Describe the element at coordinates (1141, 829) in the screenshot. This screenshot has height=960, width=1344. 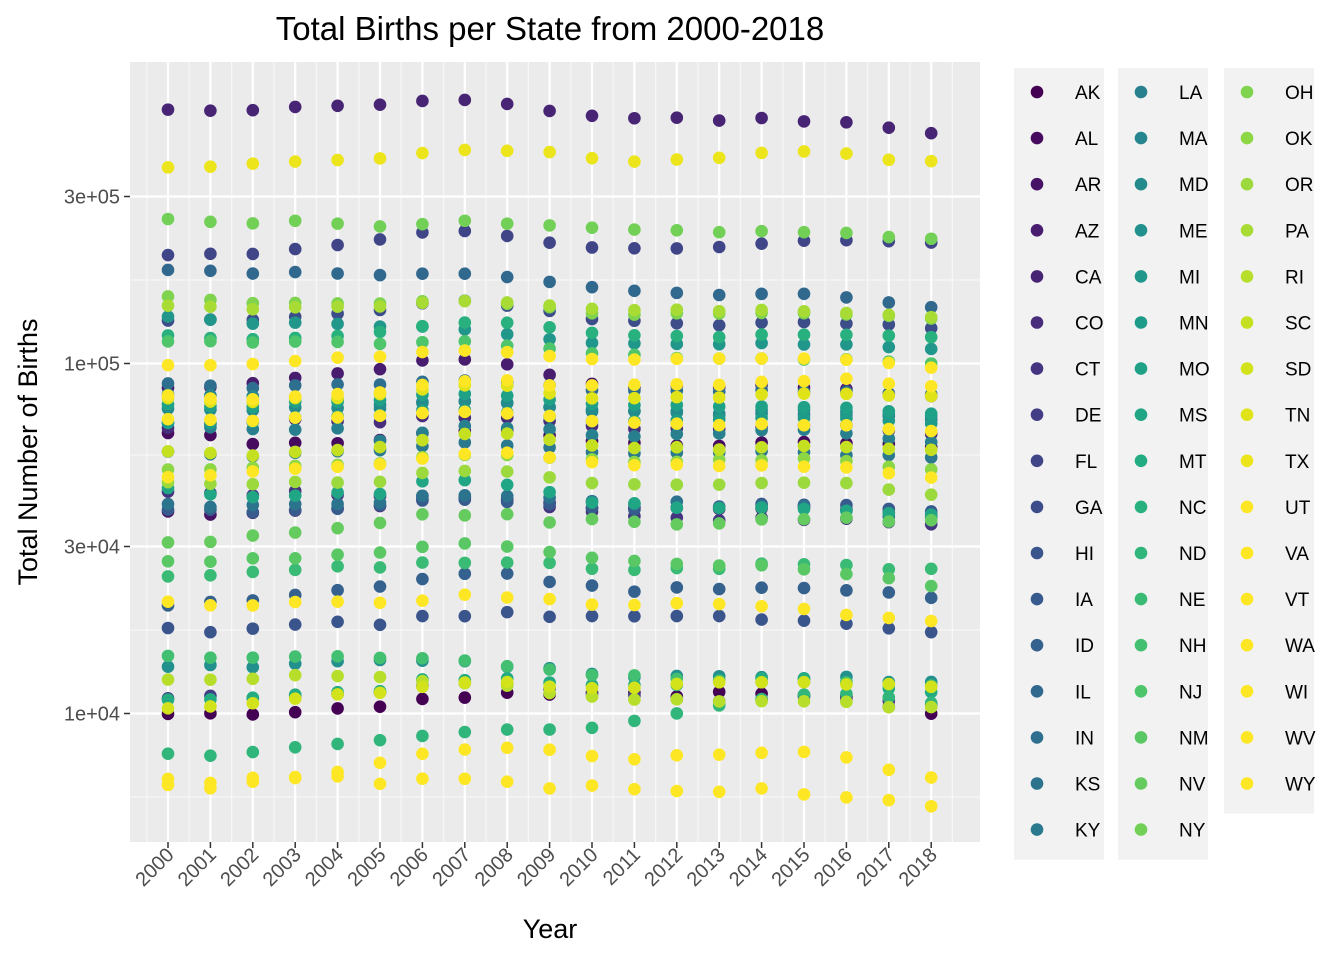
I see `legend-key-ny` at that location.